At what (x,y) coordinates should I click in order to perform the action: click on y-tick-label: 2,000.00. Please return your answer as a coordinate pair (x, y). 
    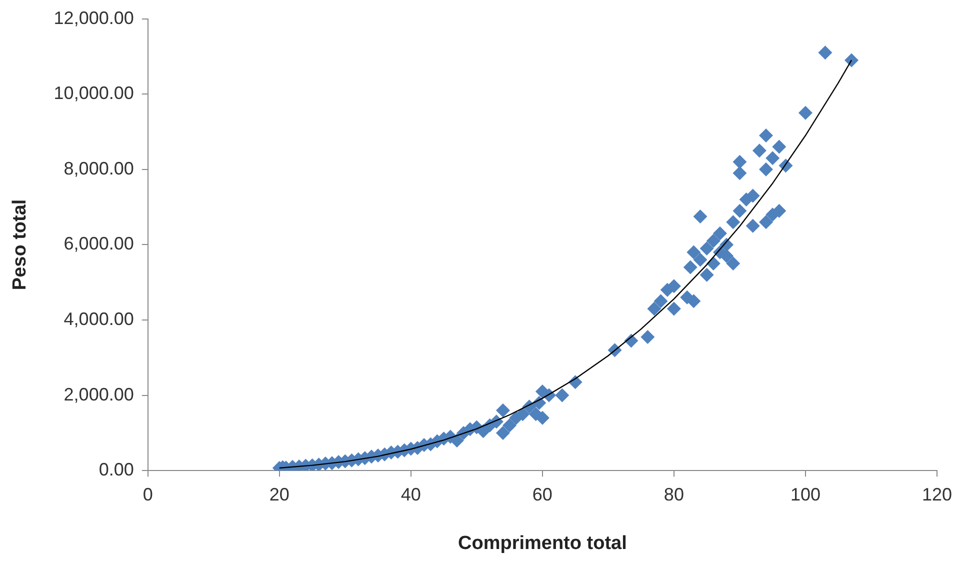
    Looking at the image, I should click on (99, 394).